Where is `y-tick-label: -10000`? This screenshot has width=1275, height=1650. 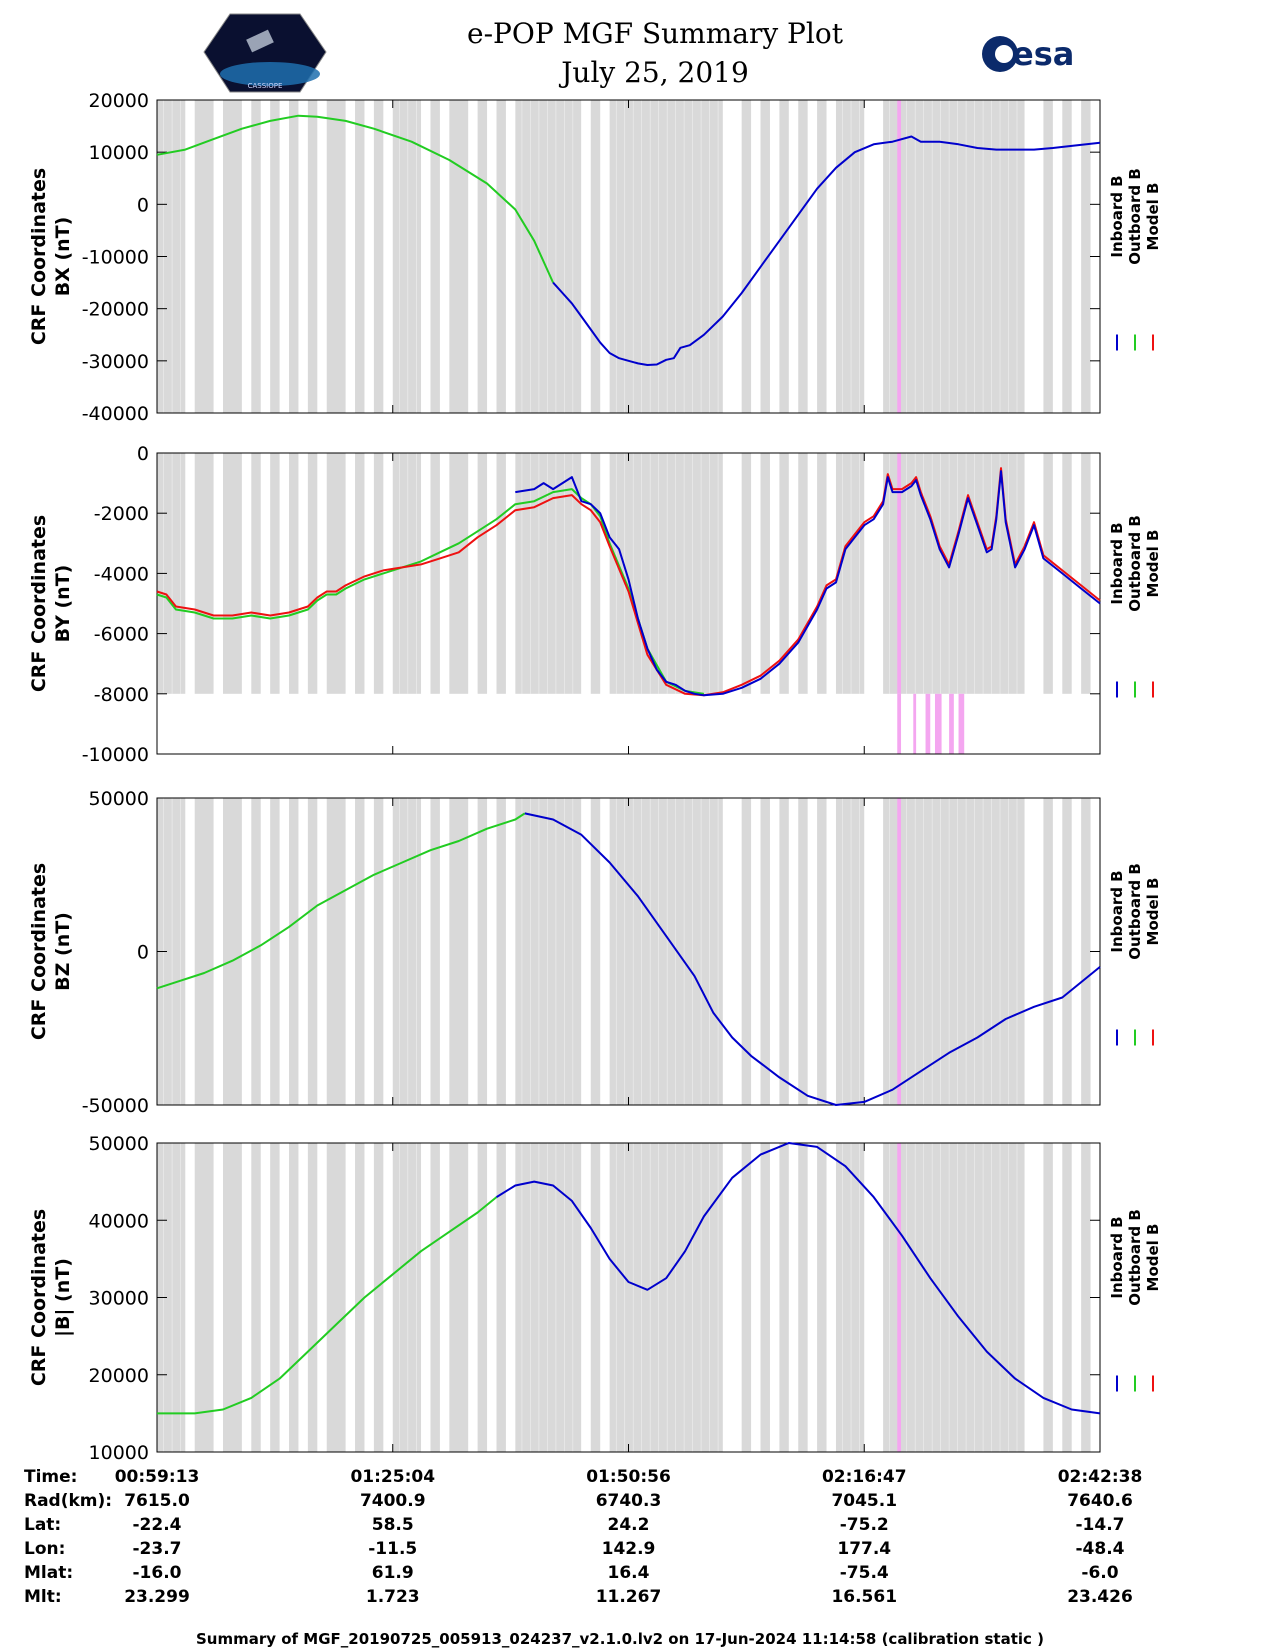
y-tick-label: -10000 is located at coordinates (115, 258).